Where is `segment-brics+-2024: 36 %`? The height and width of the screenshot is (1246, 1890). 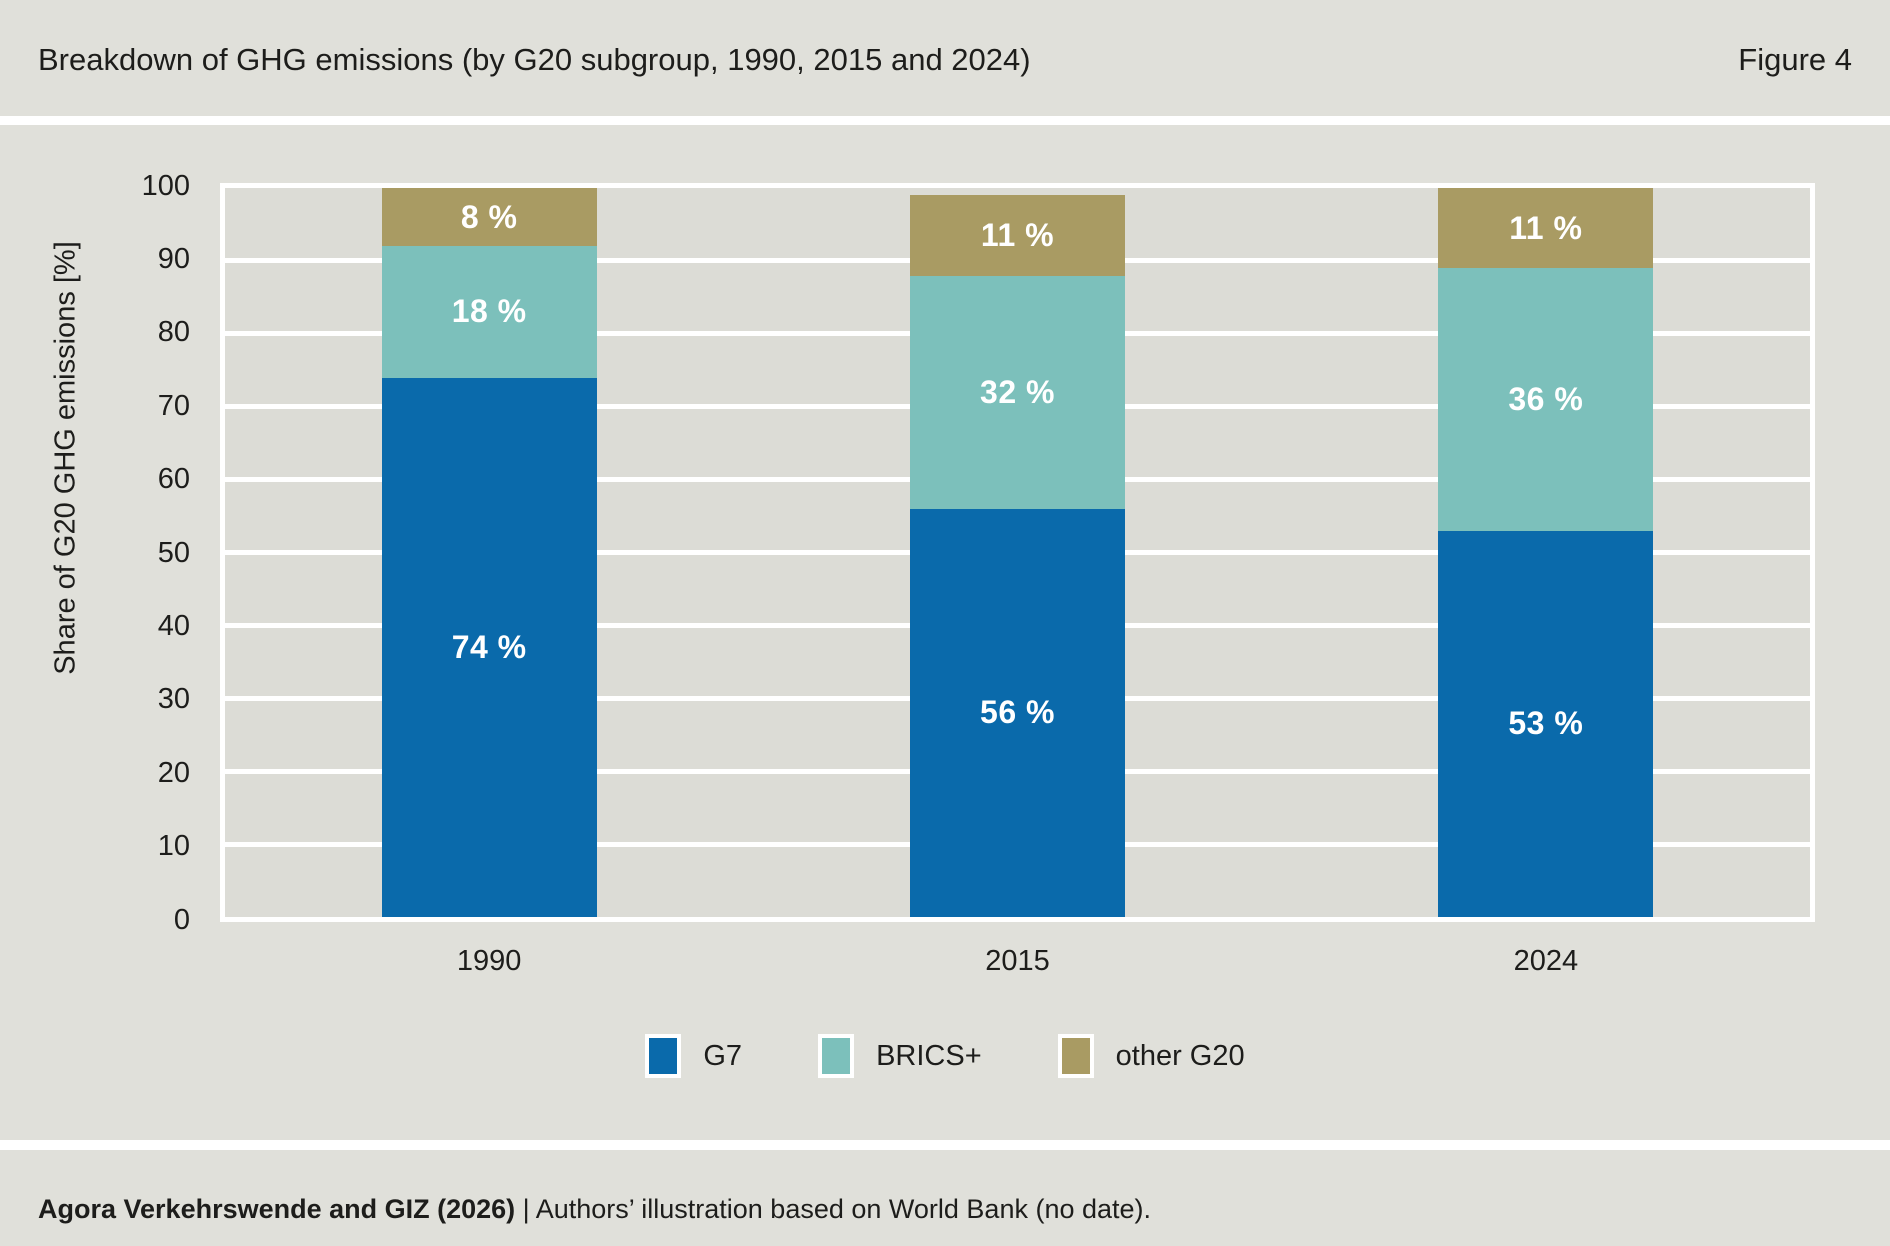 segment-brics+-2024: 36 % is located at coordinates (1546, 399).